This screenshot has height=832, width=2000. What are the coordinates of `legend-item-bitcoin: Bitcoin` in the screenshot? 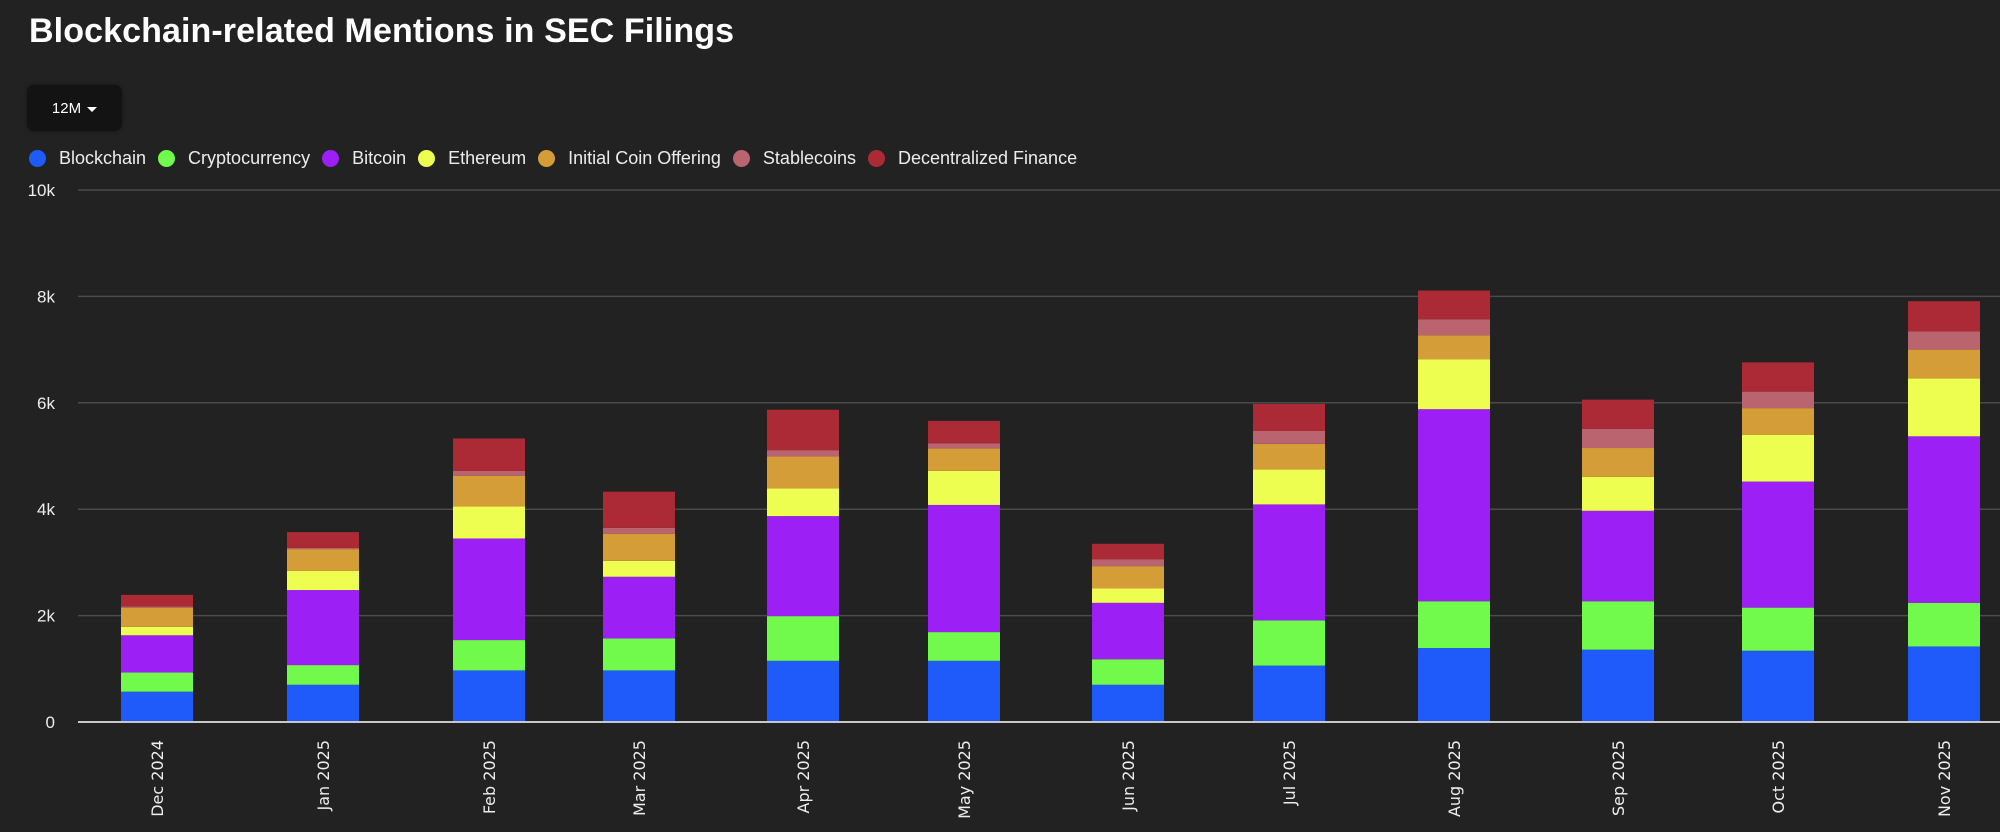 It's located at (364, 158).